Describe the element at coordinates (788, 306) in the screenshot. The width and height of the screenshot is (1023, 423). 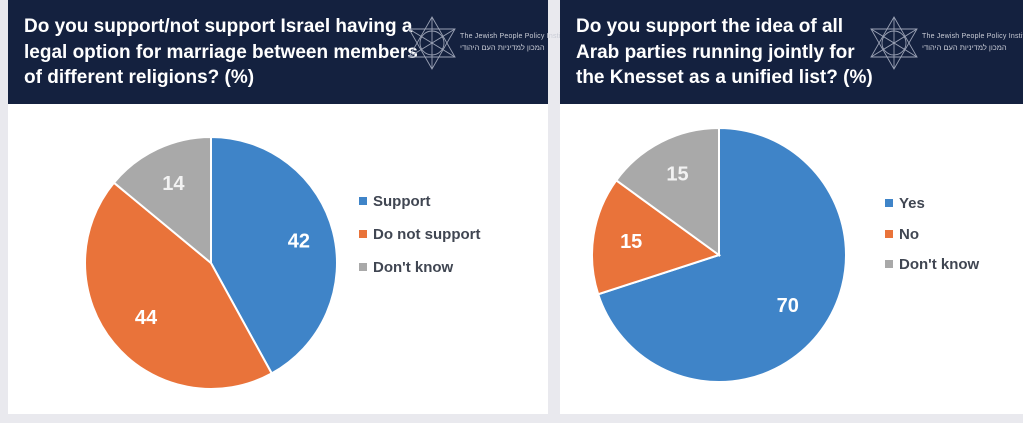
I see `data-label: 70` at that location.